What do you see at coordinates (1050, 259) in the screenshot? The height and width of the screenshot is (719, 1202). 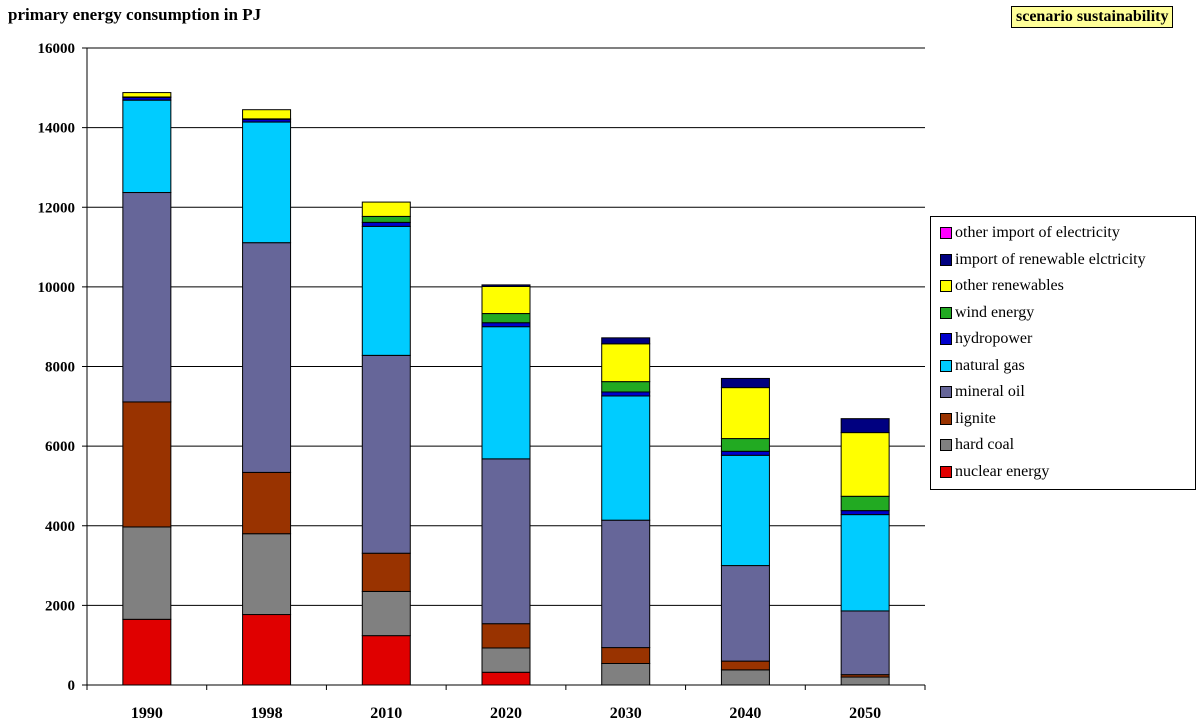 I see `legend-label: import of renewable elctricity` at bounding box center [1050, 259].